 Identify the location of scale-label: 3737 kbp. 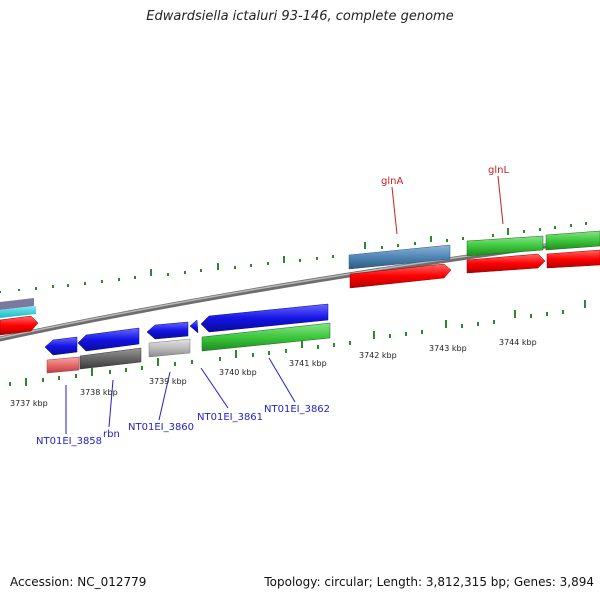
(29, 403).